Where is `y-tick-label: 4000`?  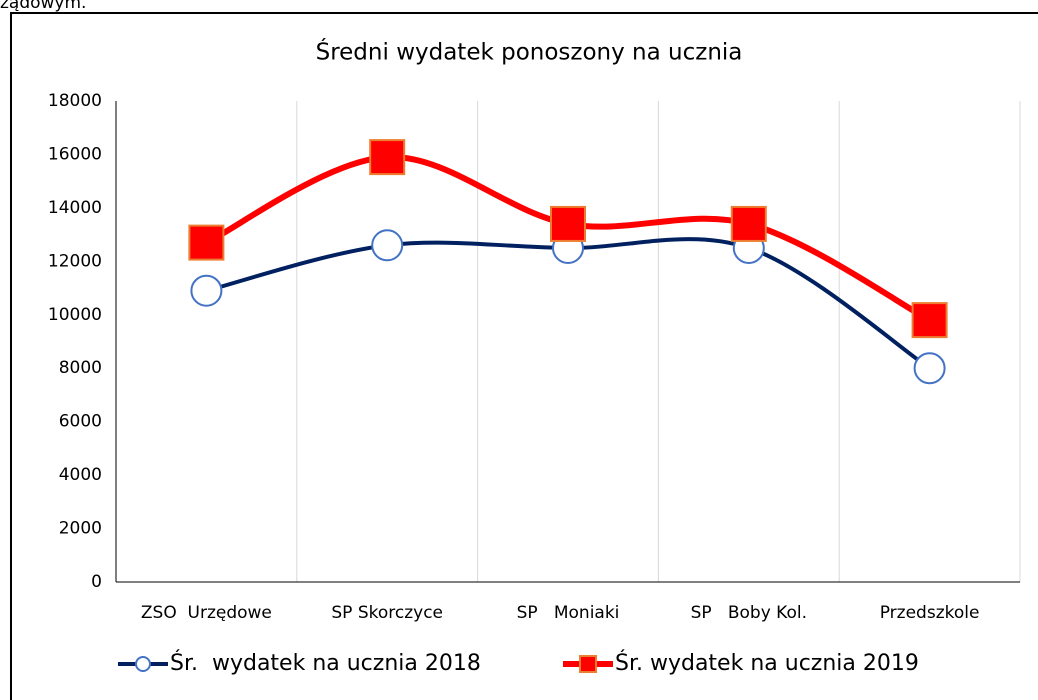 y-tick-label: 4000 is located at coordinates (80, 475).